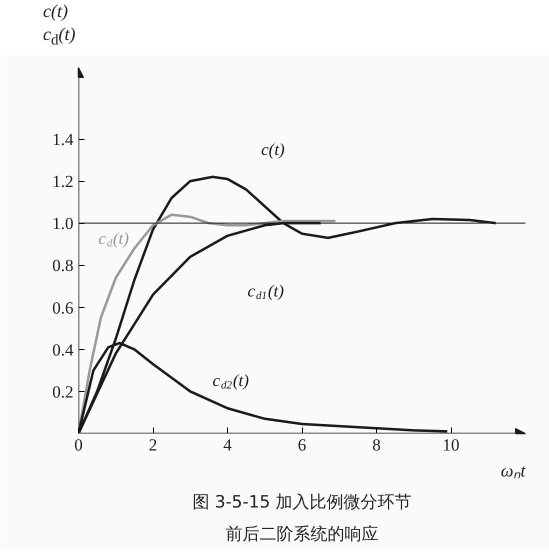 The width and height of the screenshot is (549, 552). What do you see at coordinates (451, 445) in the screenshot?
I see `x-tick-label: 10` at bounding box center [451, 445].